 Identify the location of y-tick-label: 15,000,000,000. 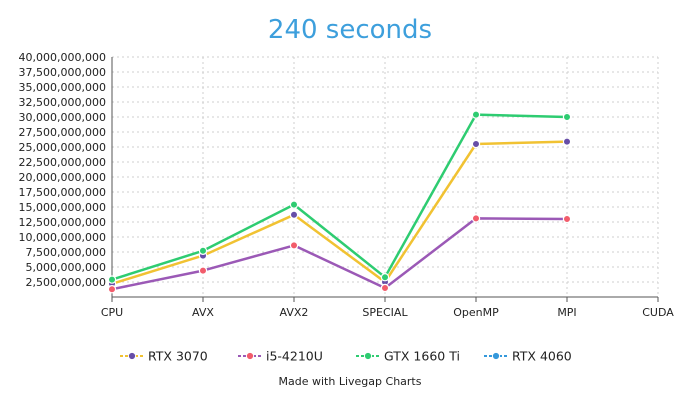
(62, 207).